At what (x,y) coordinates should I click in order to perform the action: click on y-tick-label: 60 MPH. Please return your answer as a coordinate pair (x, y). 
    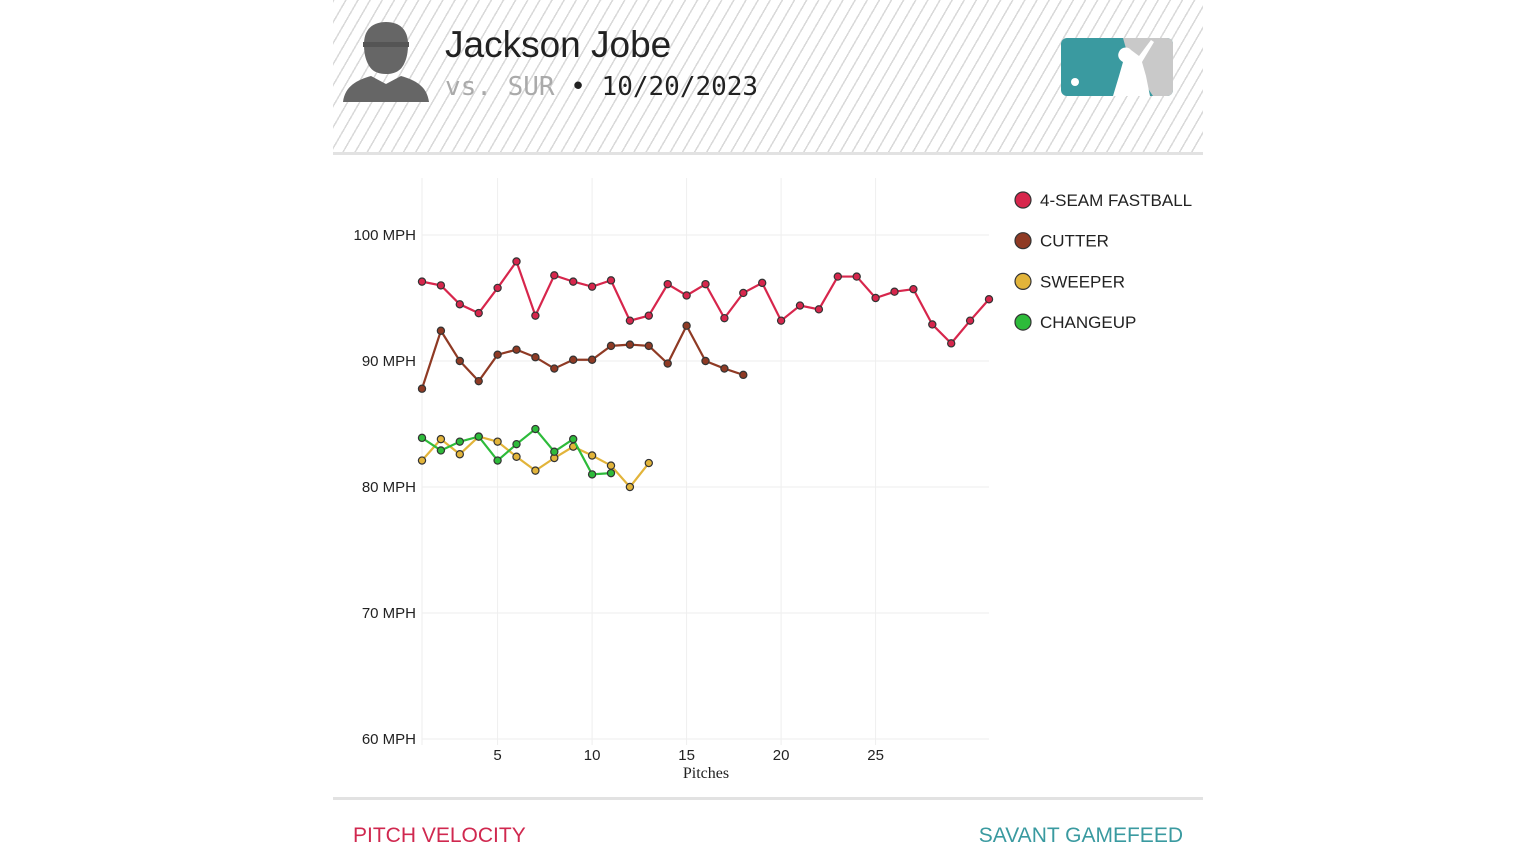
    Looking at the image, I should click on (389, 739).